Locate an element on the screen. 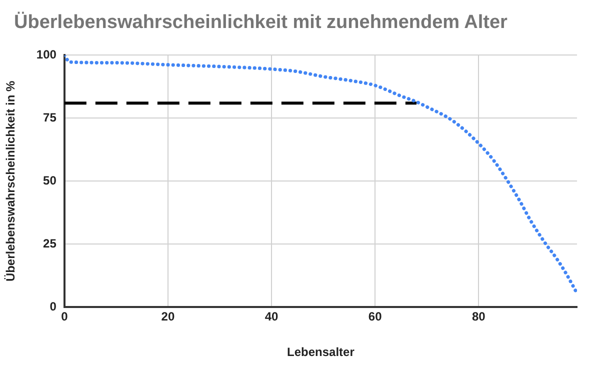 Image resolution: width=595 pixels, height=368 pixels. y-tick-label: 75 is located at coordinates (50, 117).